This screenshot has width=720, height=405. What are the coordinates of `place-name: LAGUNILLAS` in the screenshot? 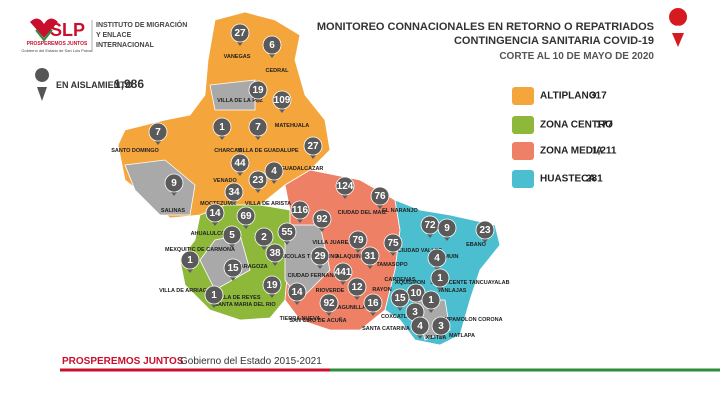 It's located at (352, 308).